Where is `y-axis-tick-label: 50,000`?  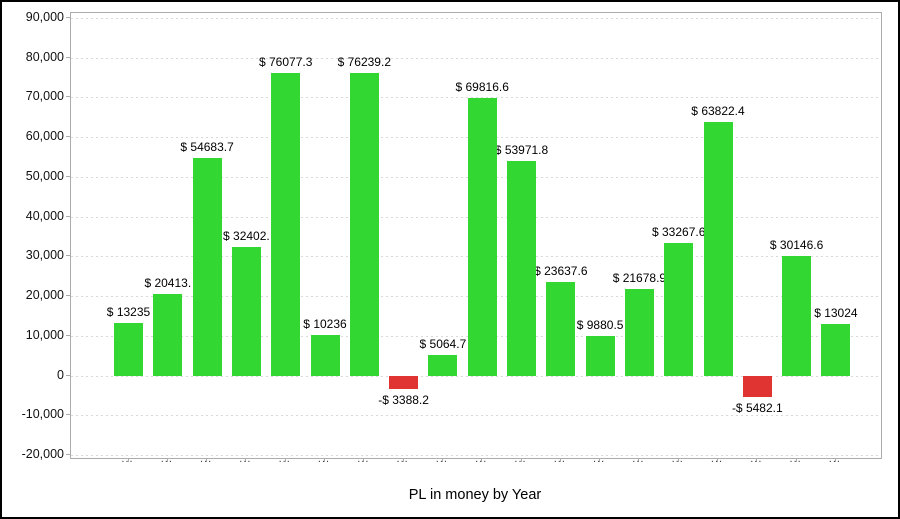 y-axis-tick-label: 50,000 is located at coordinates (44, 175).